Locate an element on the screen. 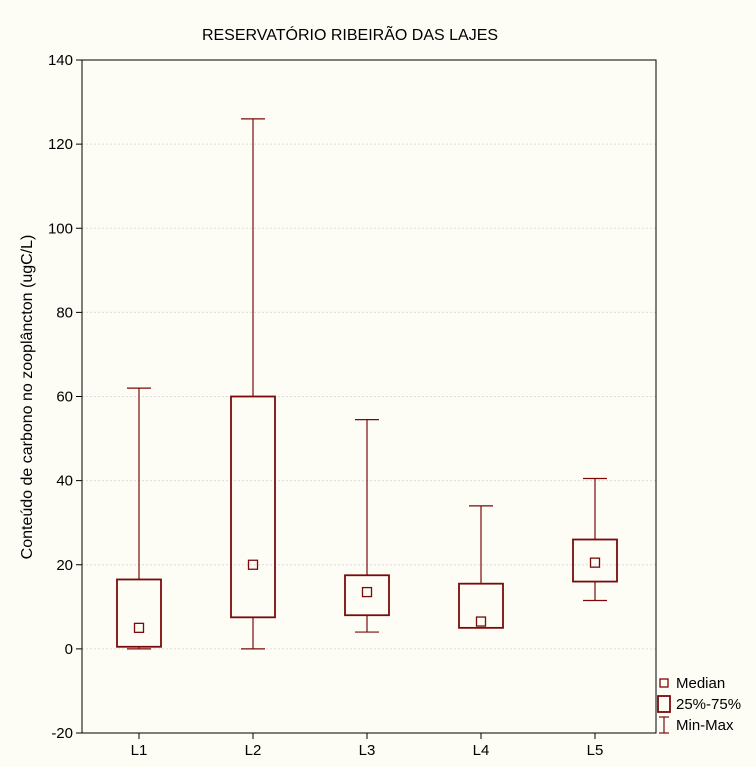 This screenshot has height=767, width=756. y-tick-label: 20 is located at coordinates (64, 565).